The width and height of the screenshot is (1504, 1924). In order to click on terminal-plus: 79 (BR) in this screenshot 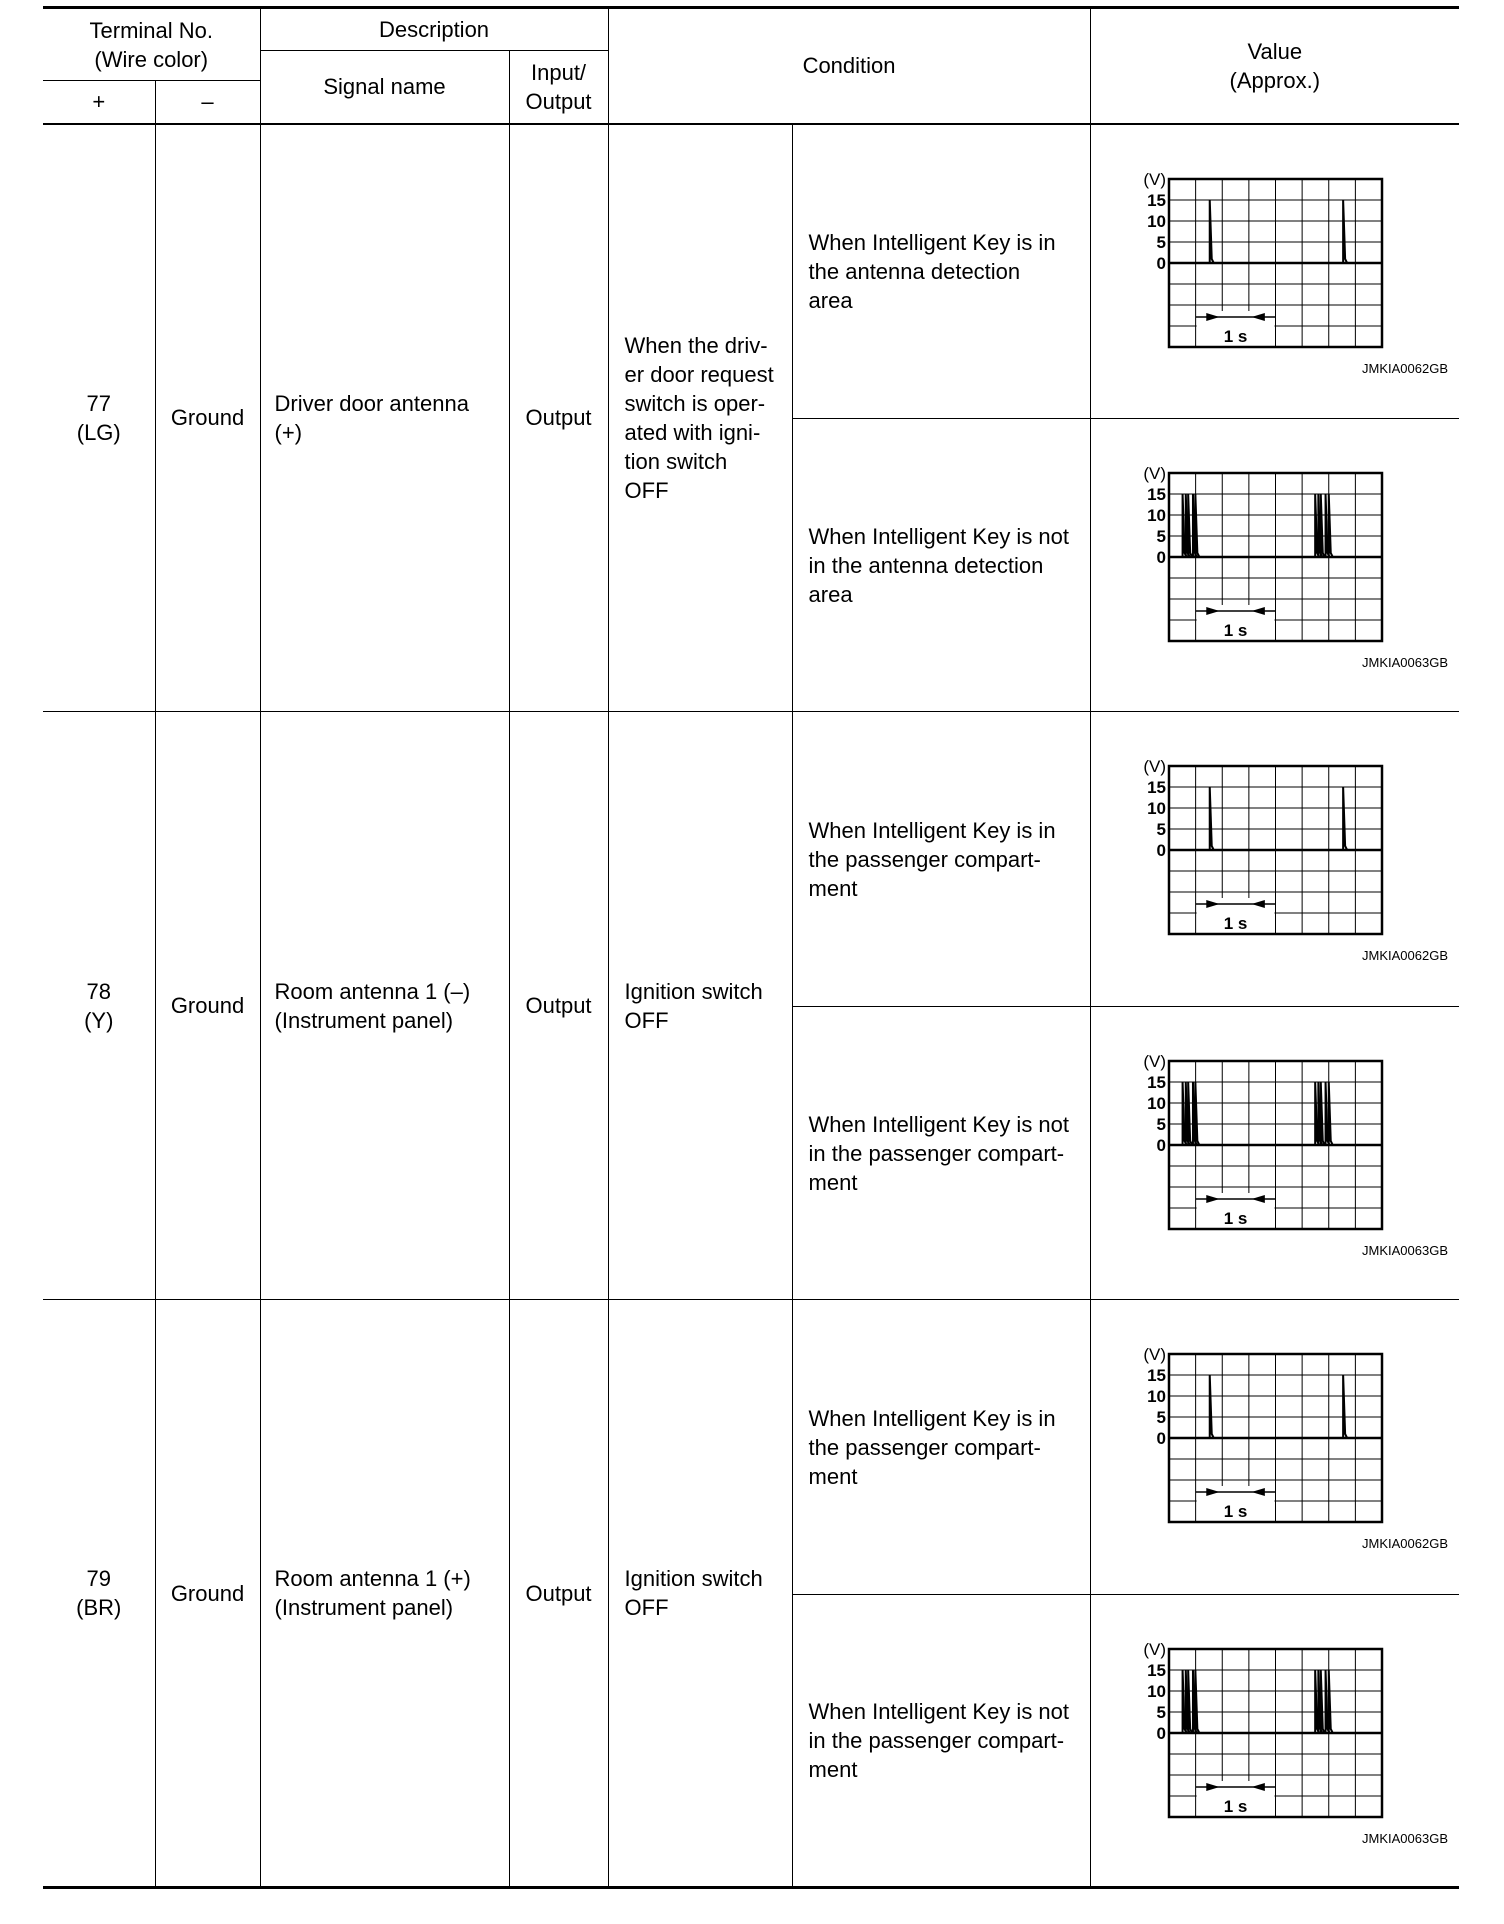, I will do `click(99, 1594)`.